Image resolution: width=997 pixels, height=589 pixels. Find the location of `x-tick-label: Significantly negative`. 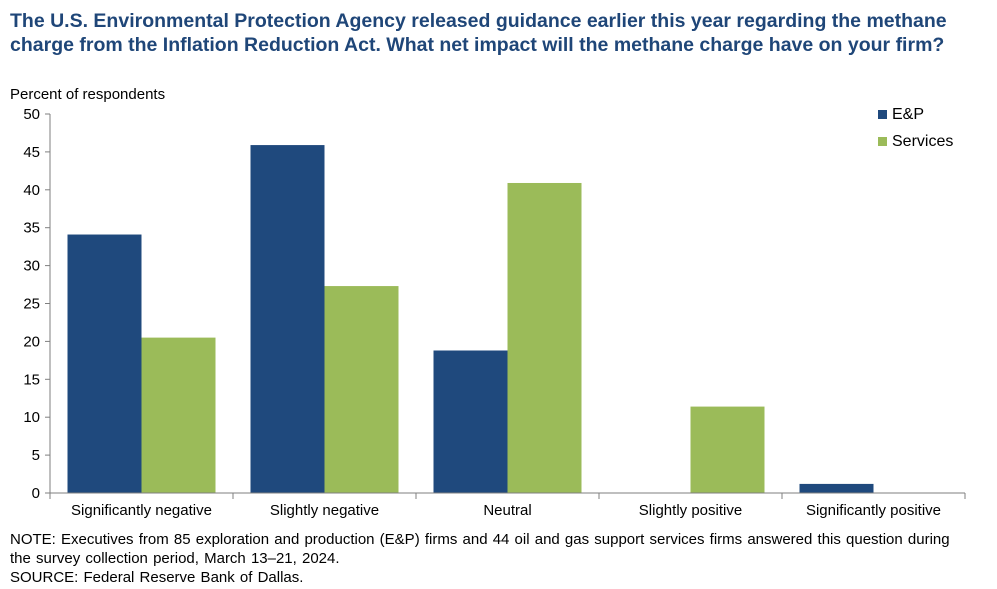

x-tick-label: Significantly negative is located at coordinates (141, 510).